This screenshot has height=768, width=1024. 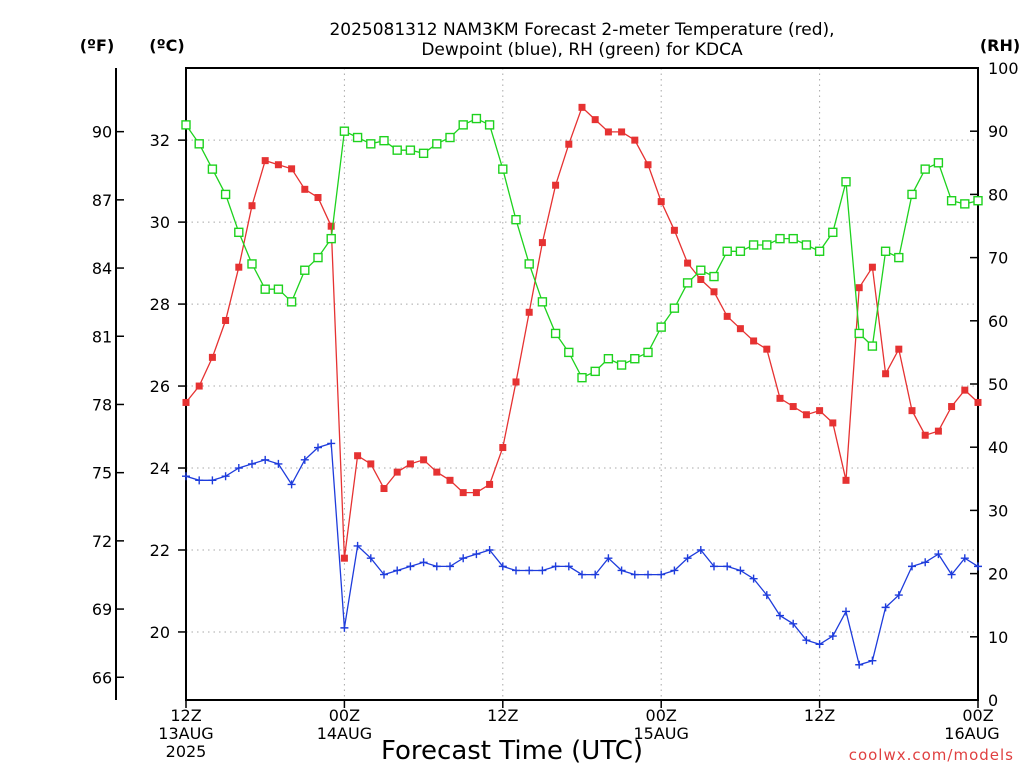 What do you see at coordinates (160, 304) in the screenshot?
I see `celsius-tick-label: 28` at bounding box center [160, 304].